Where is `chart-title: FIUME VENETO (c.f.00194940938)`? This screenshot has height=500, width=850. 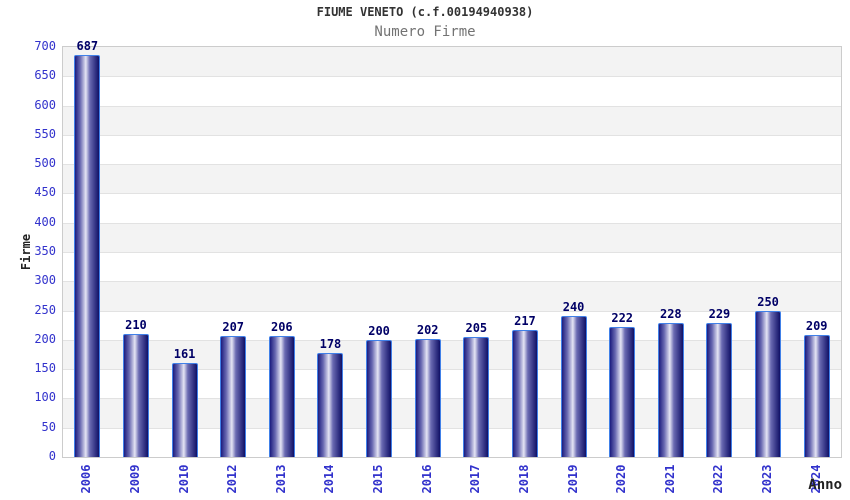
chart-title: FIUME VENETO (c.f.00194940938) is located at coordinates (425, 12).